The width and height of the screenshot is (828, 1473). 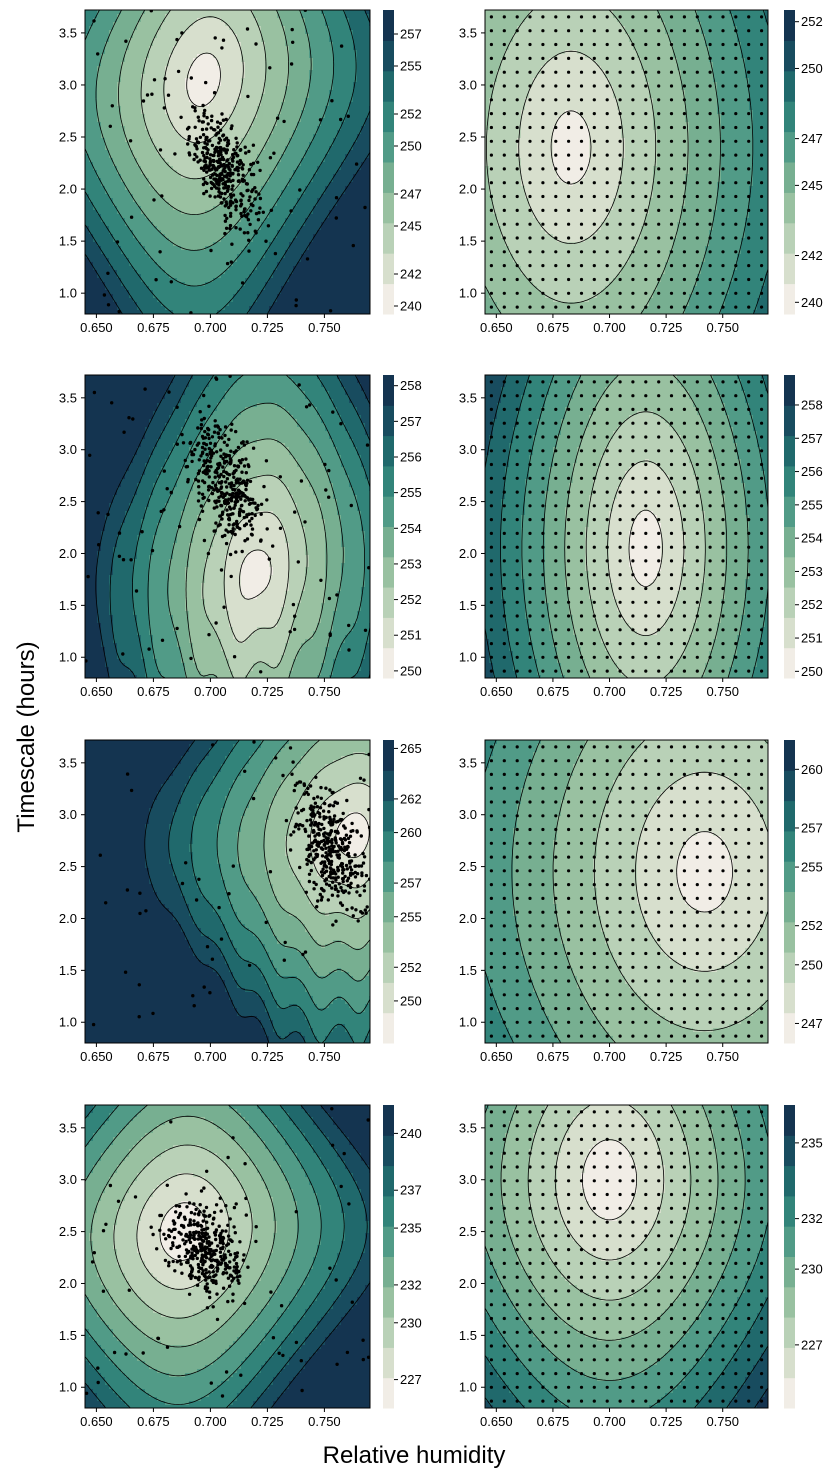 What do you see at coordinates (666, 1056) in the screenshot?
I see `x-tick-label: 0.725` at bounding box center [666, 1056].